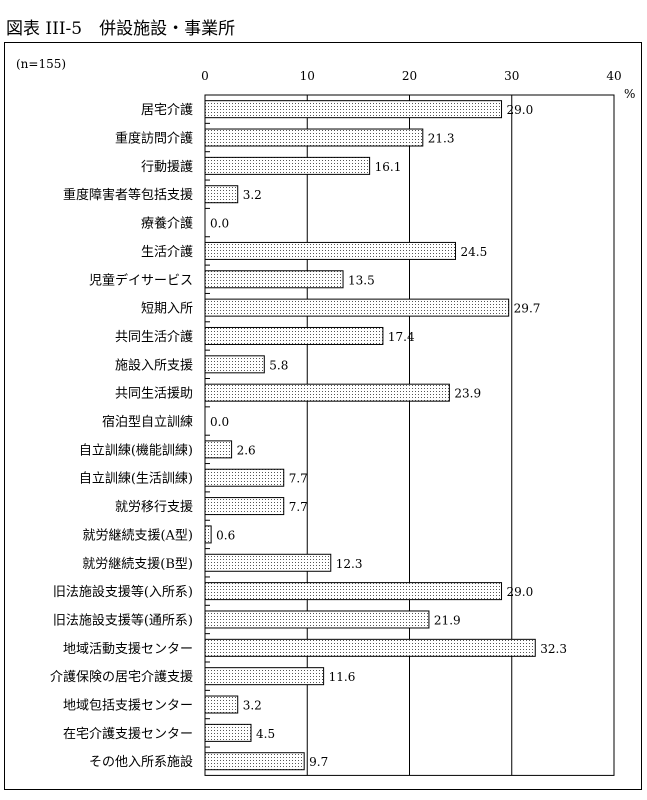 The width and height of the screenshot is (647, 800). Describe the element at coordinates (141, 762) in the screenshot. I see `category-label: その他入所系施設` at that location.